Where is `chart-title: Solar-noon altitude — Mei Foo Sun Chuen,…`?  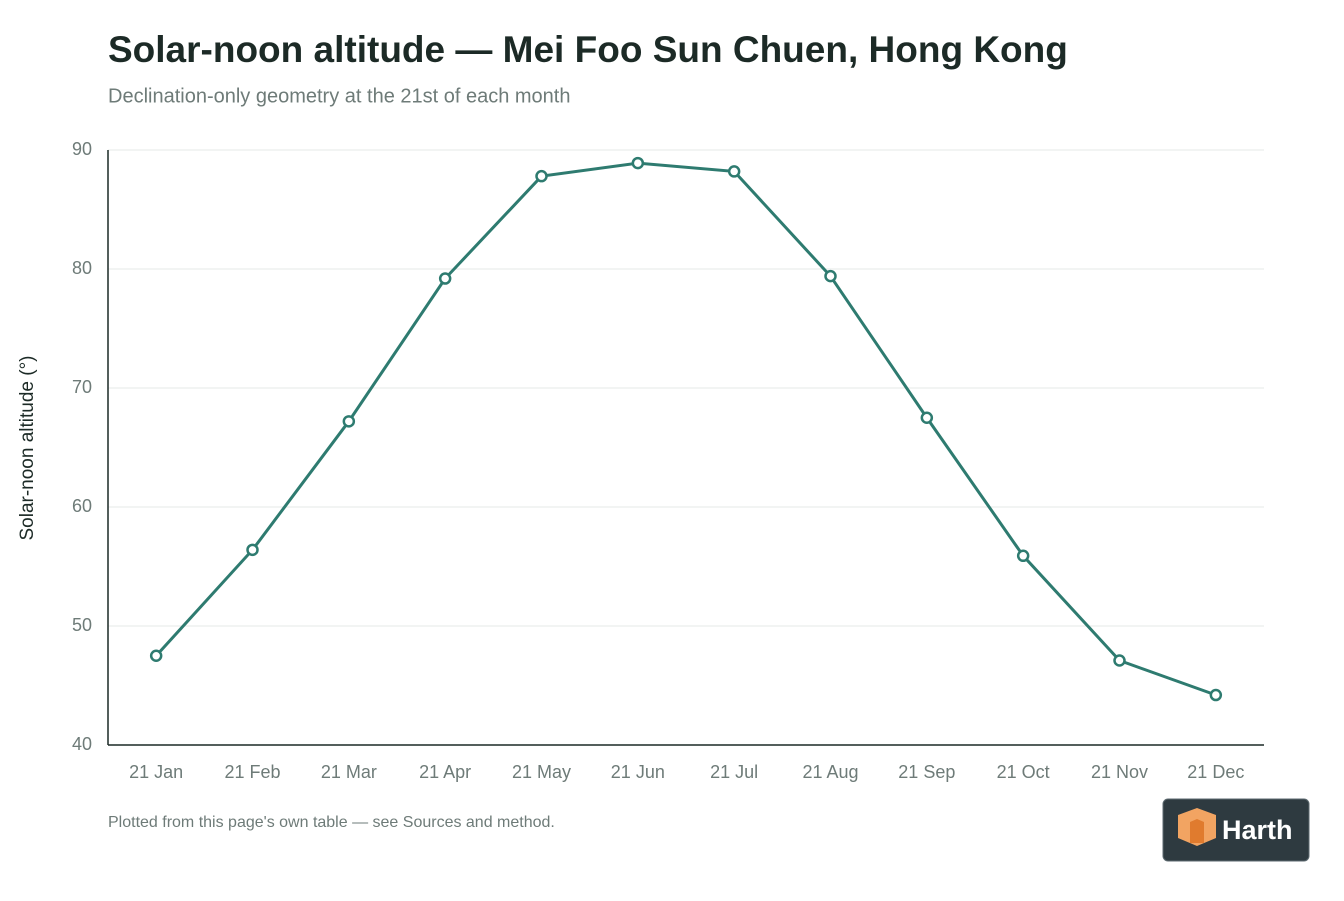
chart-title: Solar-noon altitude — Mei Foo Sun Chuen,… is located at coordinates (588, 49).